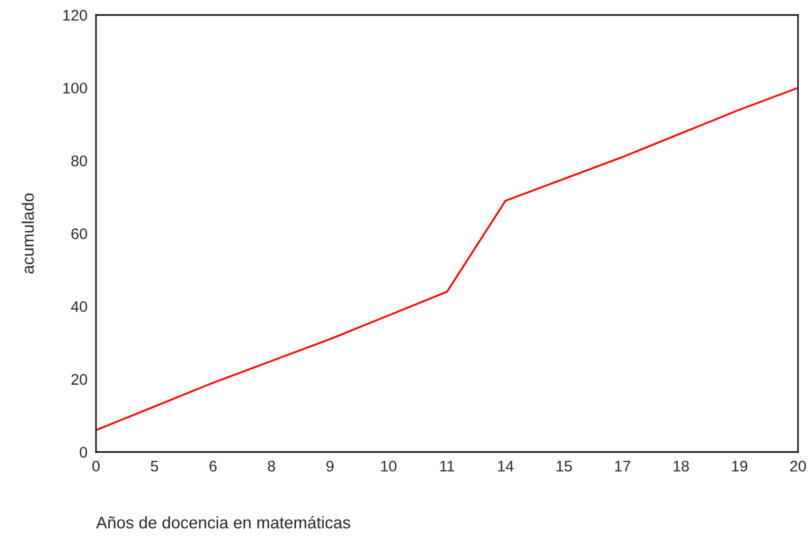 The image size is (812, 543). What do you see at coordinates (79, 161) in the screenshot?
I see `y-tick-label: 80` at bounding box center [79, 161].